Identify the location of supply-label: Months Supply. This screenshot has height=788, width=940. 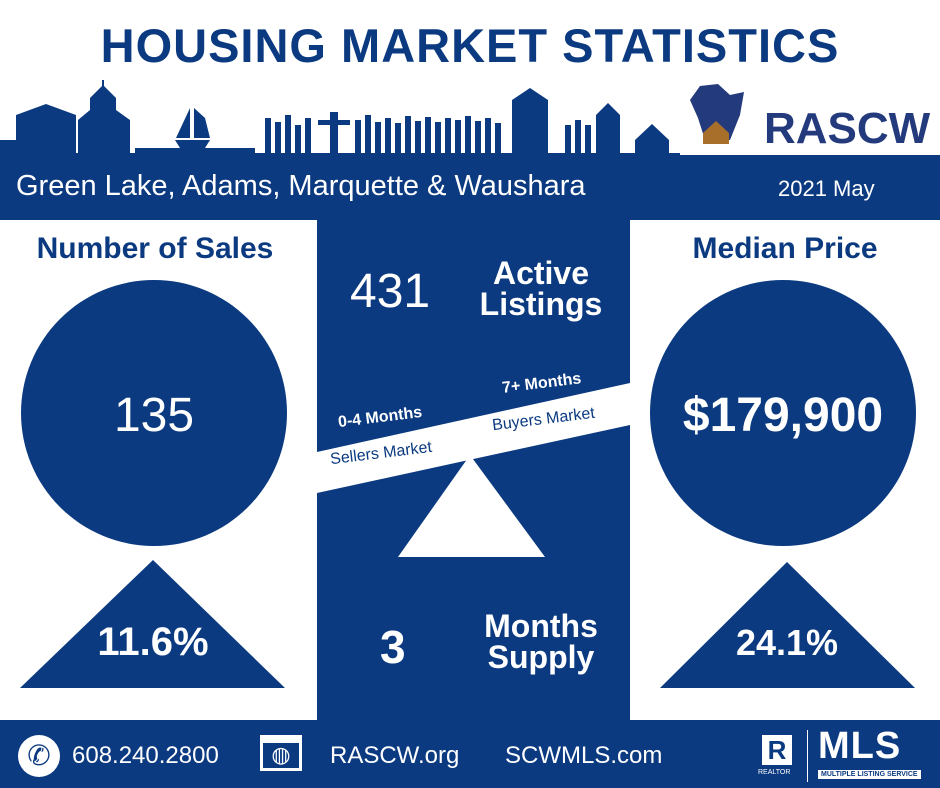
(541, 641).